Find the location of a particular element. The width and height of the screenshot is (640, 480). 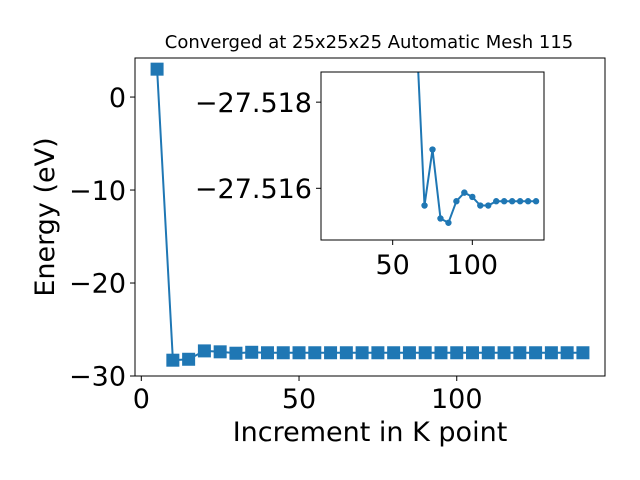

inset-plot-area is located at coordinates (478, 149).